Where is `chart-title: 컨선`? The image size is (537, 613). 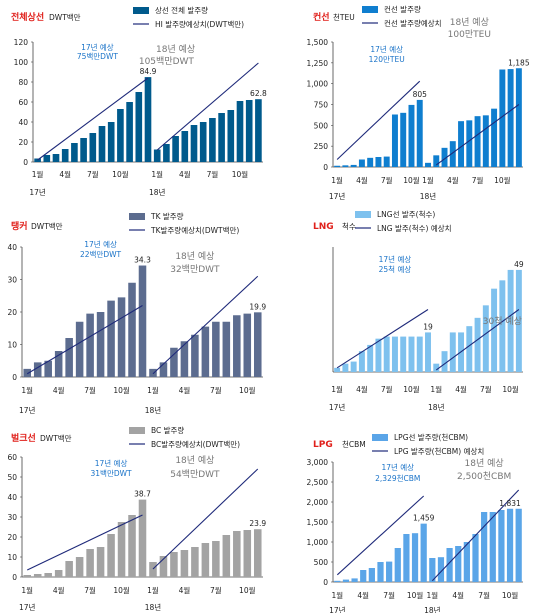 chart-title: 컨선 is located at coordinates (321, 17).